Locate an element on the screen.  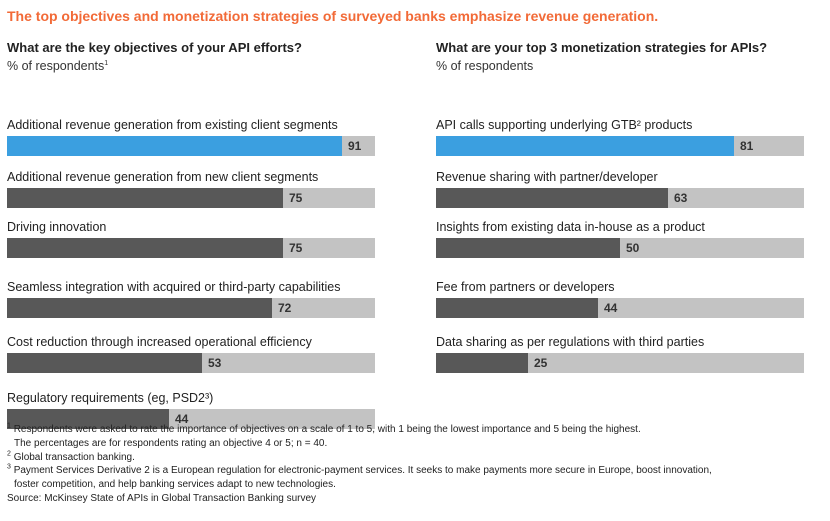
footnote-2-text: Global transaction banking. is located at coordinates (74, 457).